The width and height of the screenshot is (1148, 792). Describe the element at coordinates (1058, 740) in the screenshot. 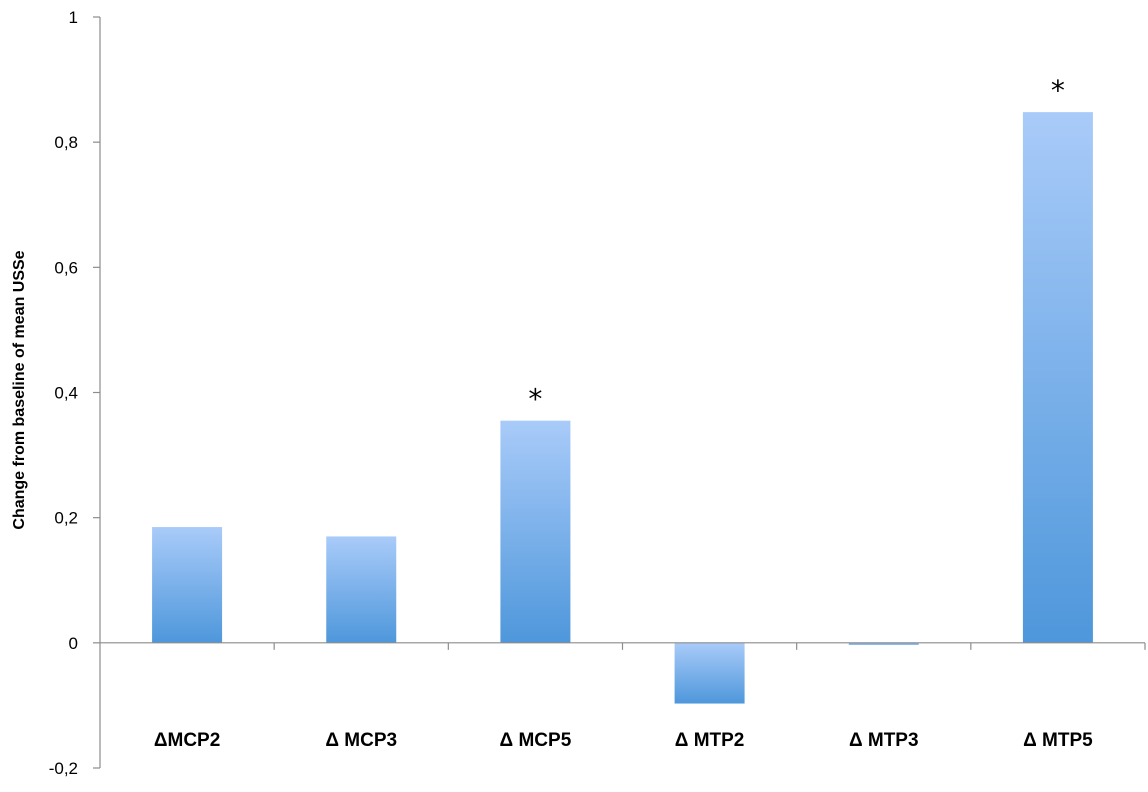

I see `x-category-label: Δ MTP5` at that location.